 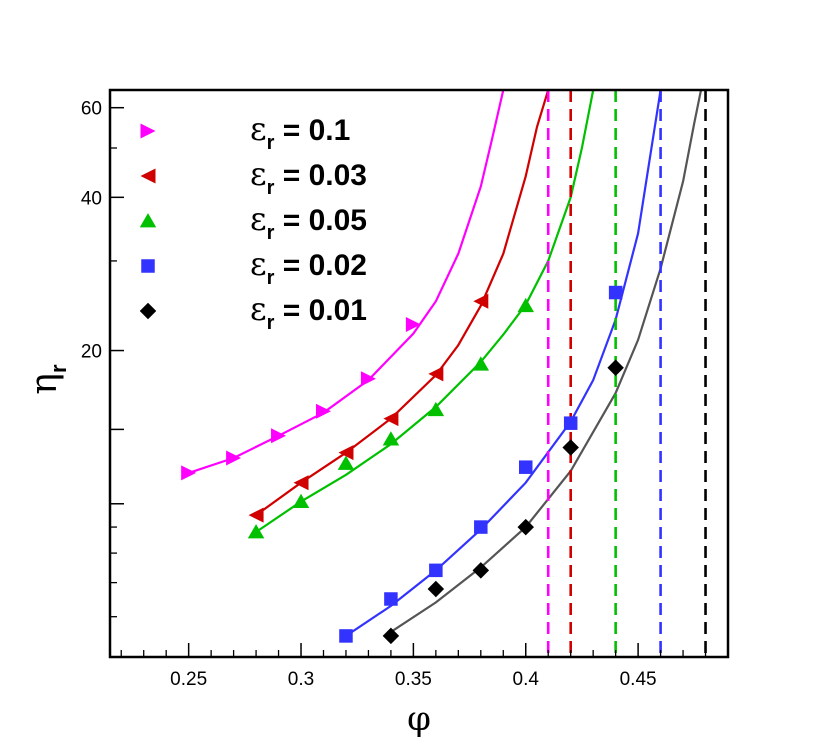 What do you see at coordinates (308, 222) in the screenshot?
I see `legend-label-2: εr = 0.05` at bounding box center [308, 222].